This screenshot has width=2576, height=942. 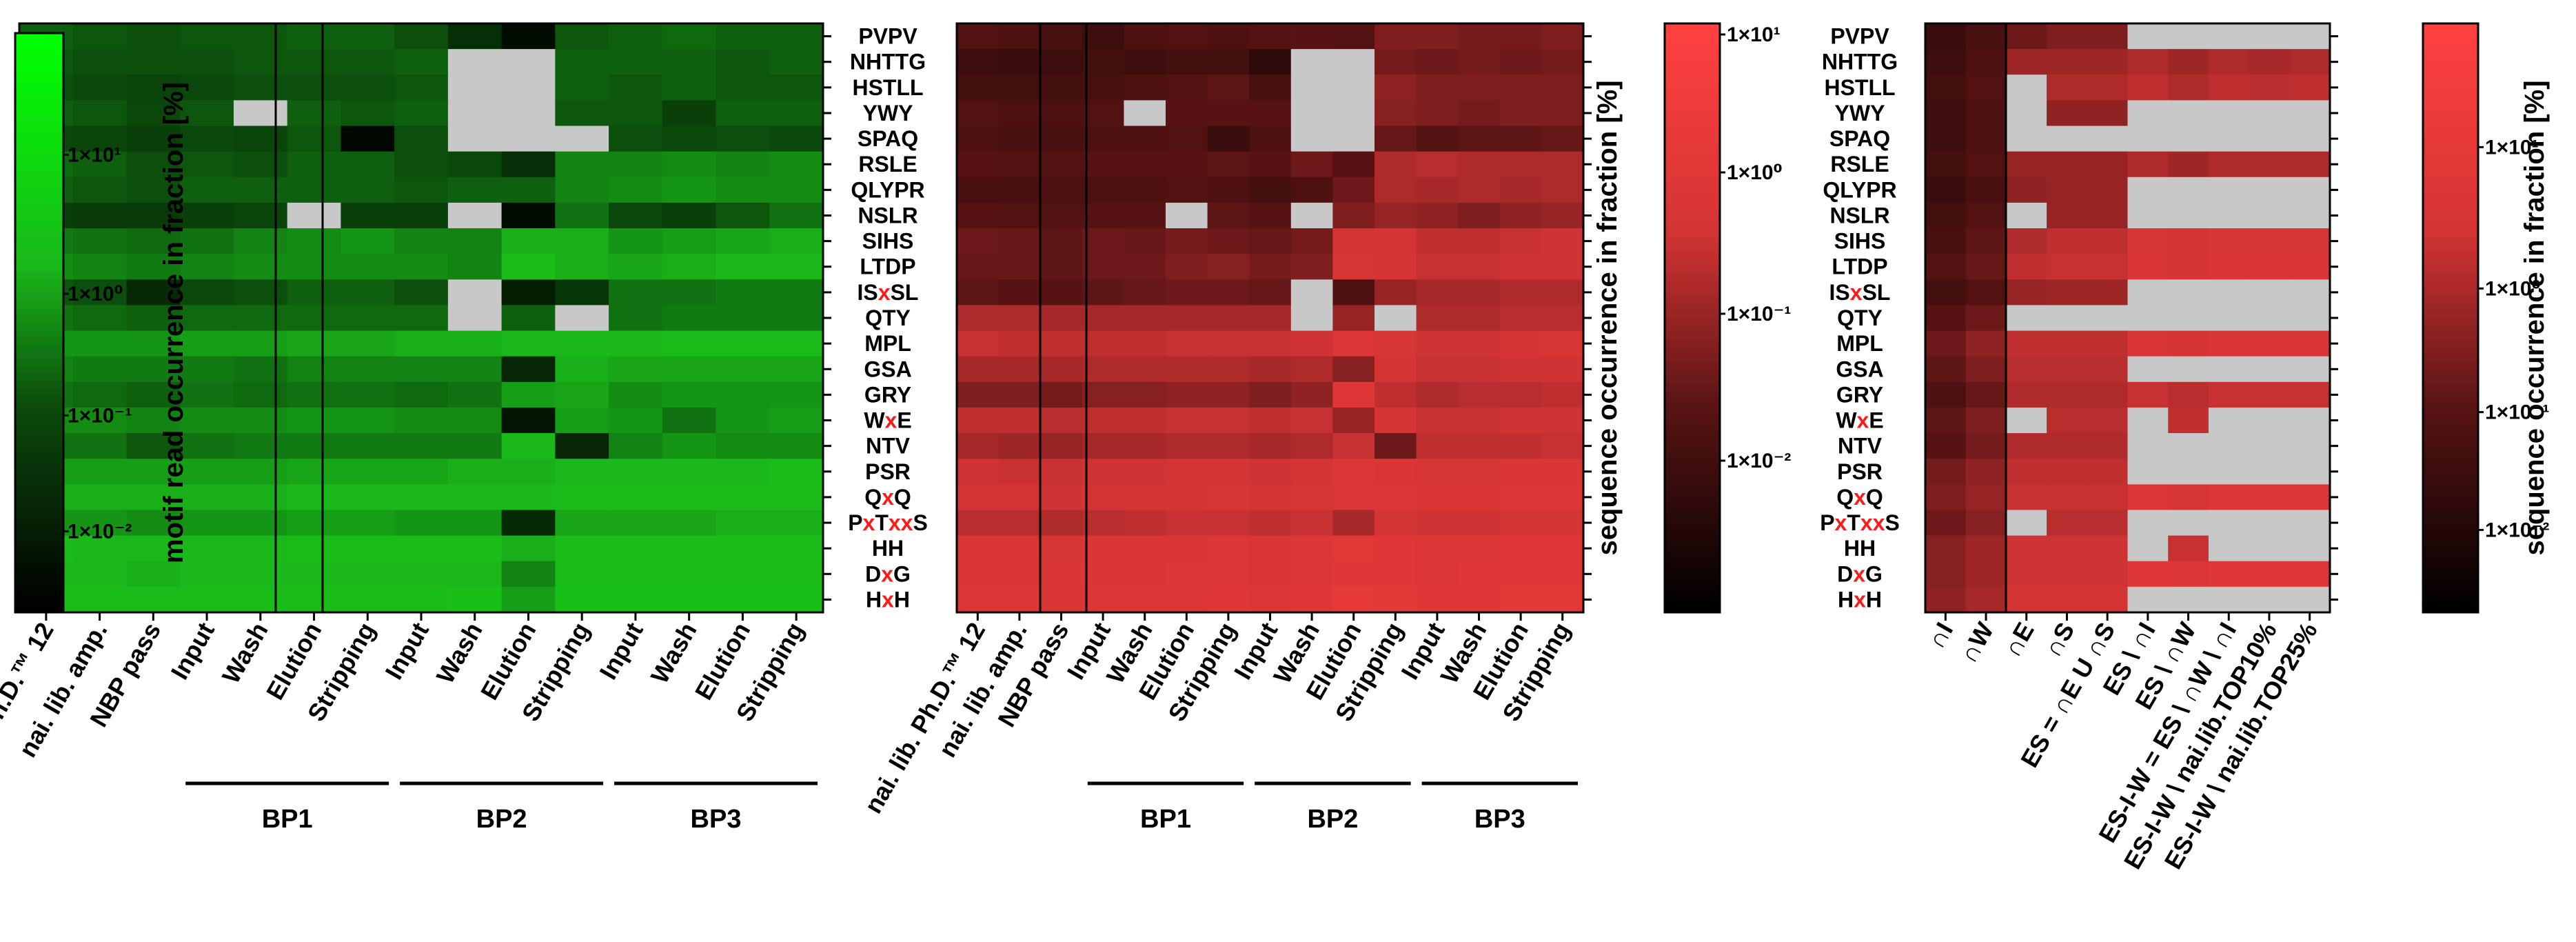 I want to click on motif-label: NSLR, so click(x=1859, y=215).